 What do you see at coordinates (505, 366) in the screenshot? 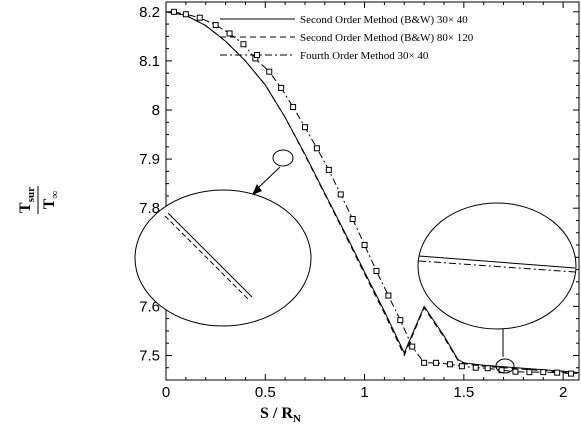
I see `zoom-marker-small-right` at bounding box center [505, 366].